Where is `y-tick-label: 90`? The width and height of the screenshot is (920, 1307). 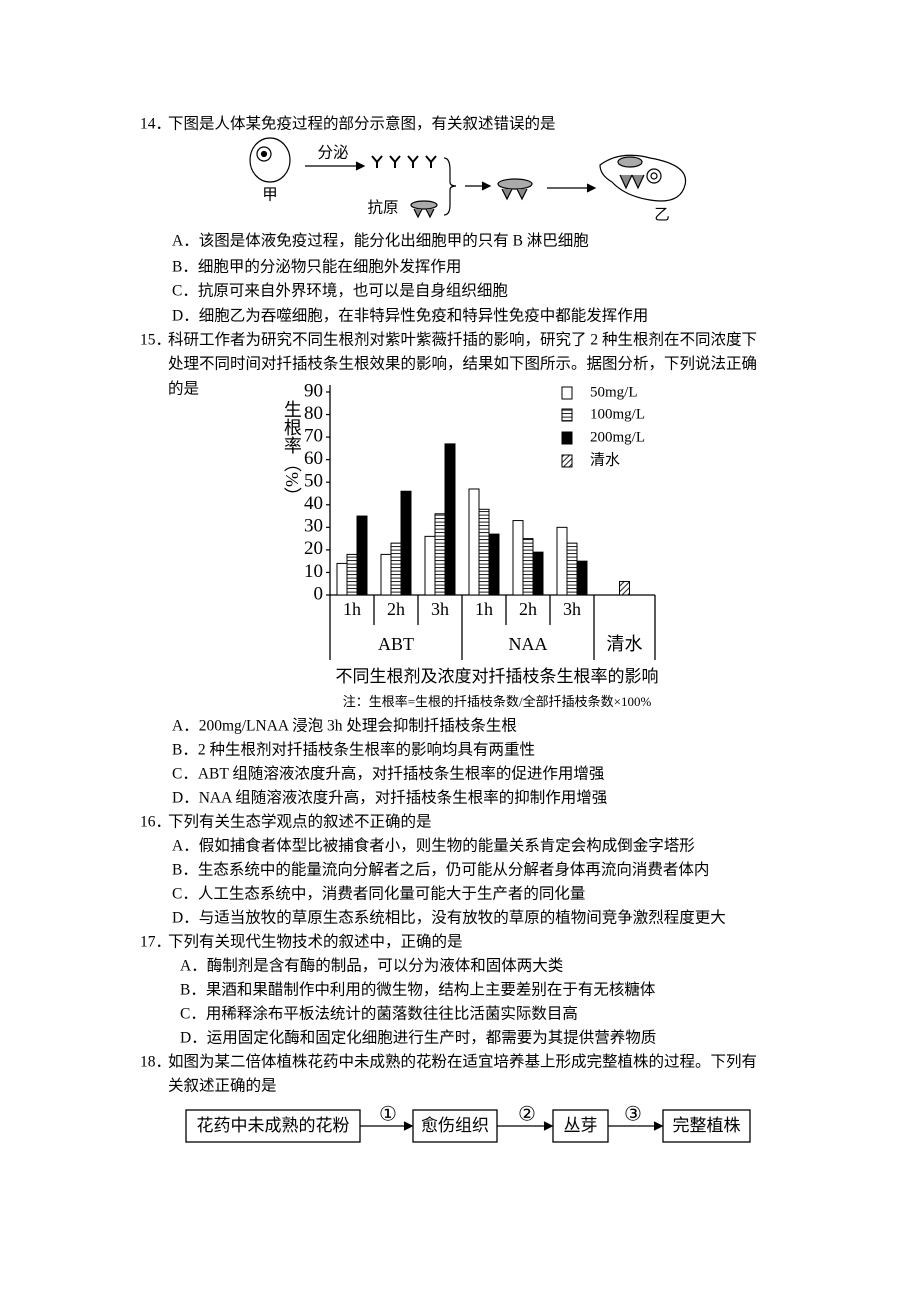 y-tick-label: 90 is located at coordinates (313, 390).